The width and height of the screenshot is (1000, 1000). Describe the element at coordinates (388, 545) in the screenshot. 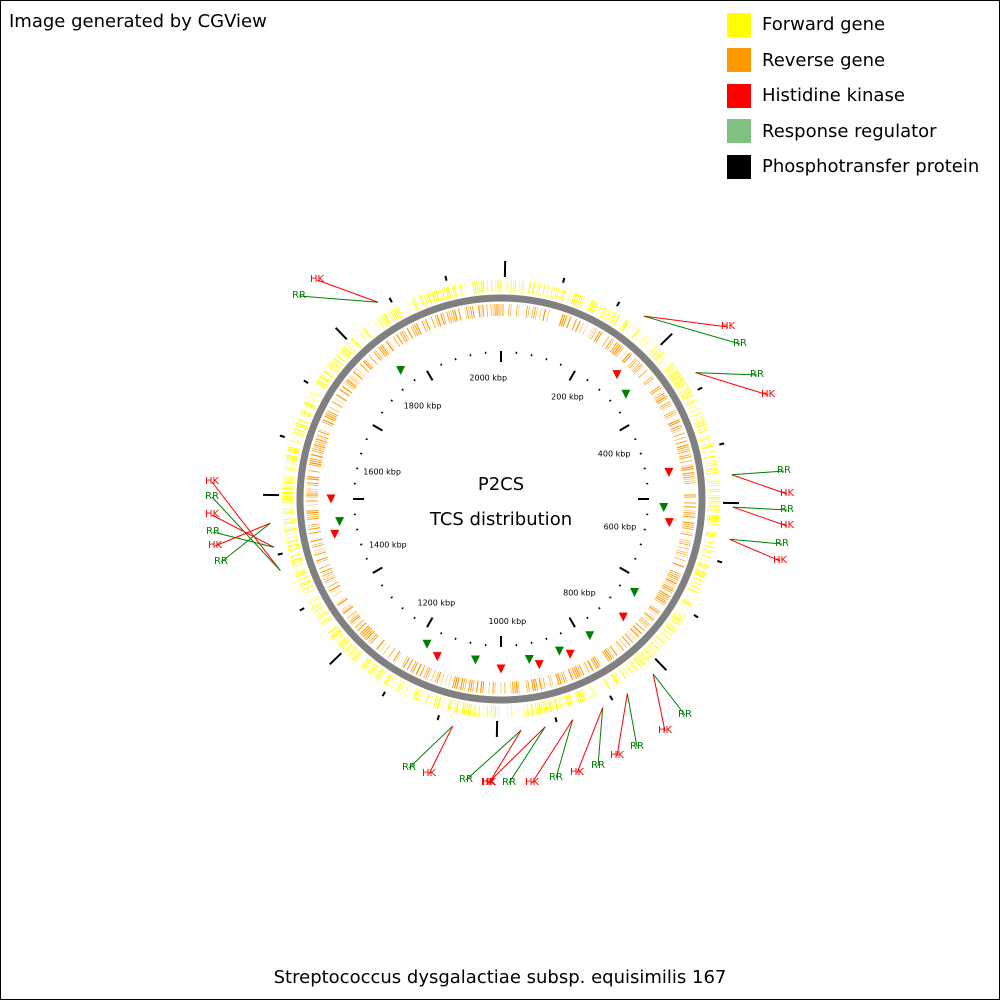

I see `kbp-label: 1400 kbp` at that location.